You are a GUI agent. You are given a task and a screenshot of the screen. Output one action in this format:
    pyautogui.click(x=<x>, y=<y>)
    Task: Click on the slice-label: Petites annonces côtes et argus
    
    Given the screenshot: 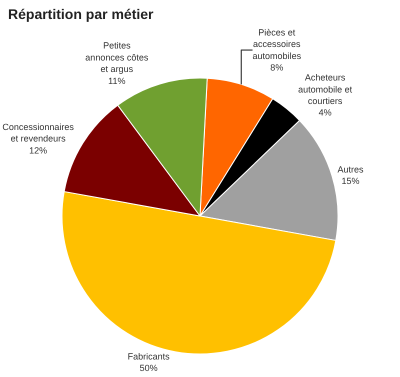 What is the action you would take?
    pyautogui.click(x=117, y=57)
    